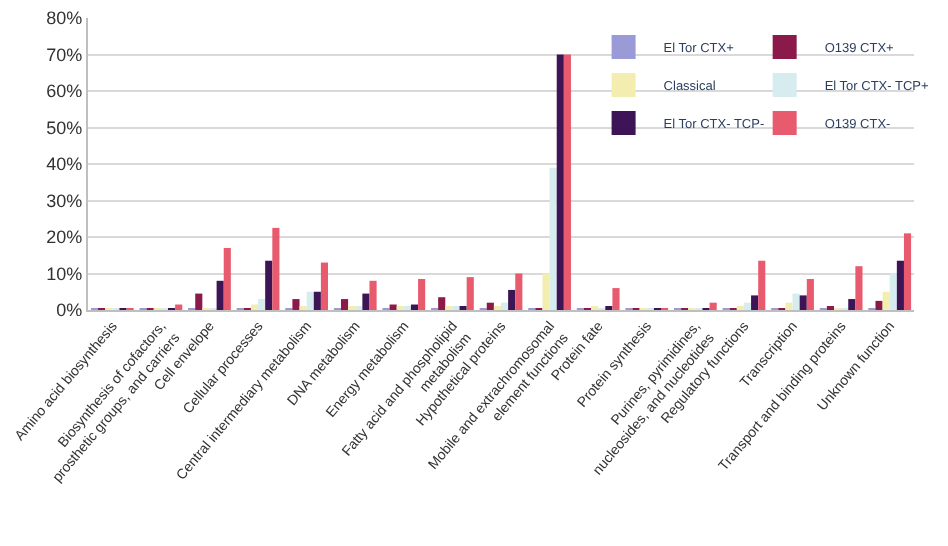 Image resolution: width=948 pixels, height=546 pixels. Describe the element at coordinates (69, 310) in the screenshot. I see `y-tick-label: 0%` at that location.